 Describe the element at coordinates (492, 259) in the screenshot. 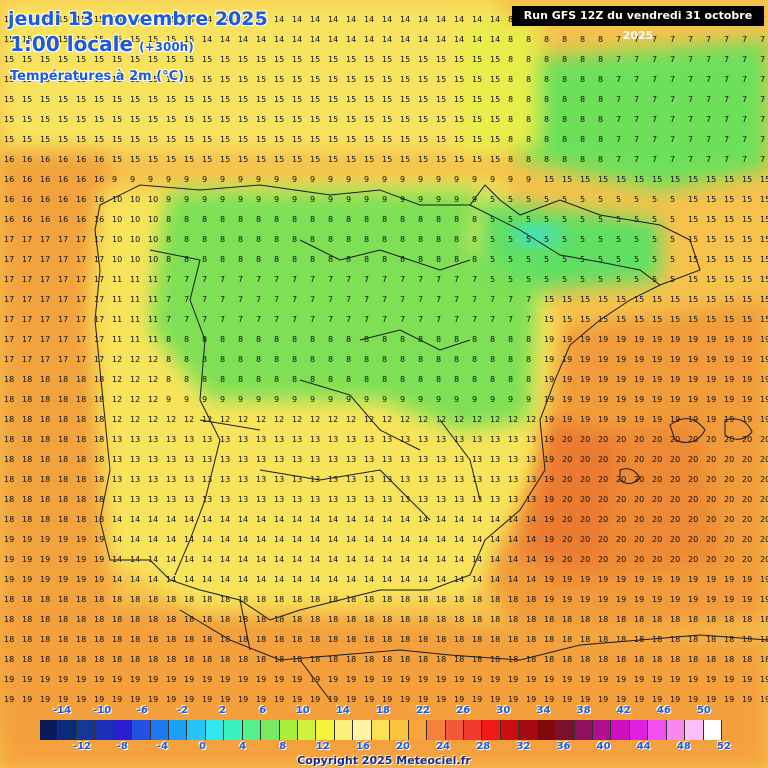

I see `grid-temperature: 5` at that location.